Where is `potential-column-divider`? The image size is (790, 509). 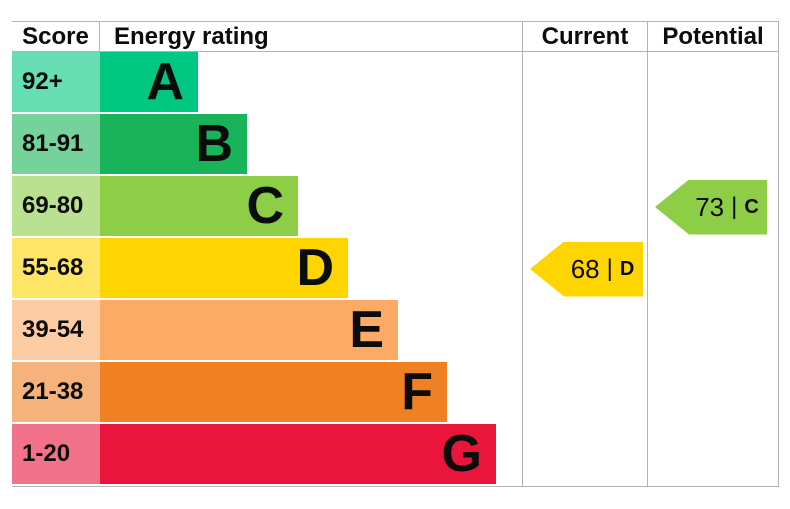 potential-column-divider is located at coordinates (647, 269).